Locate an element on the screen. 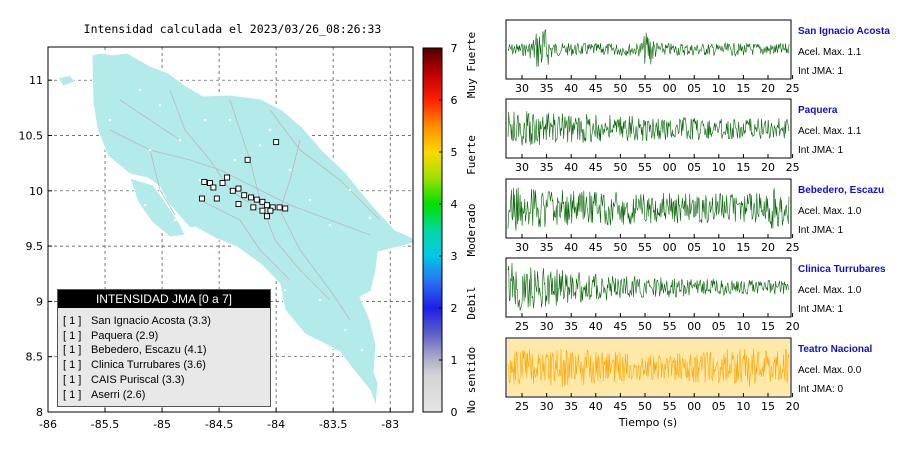 The image size is (910, 460). legend-entry-label: Bebedero, Escazu (4.1) is located at coordinates (149, 350).